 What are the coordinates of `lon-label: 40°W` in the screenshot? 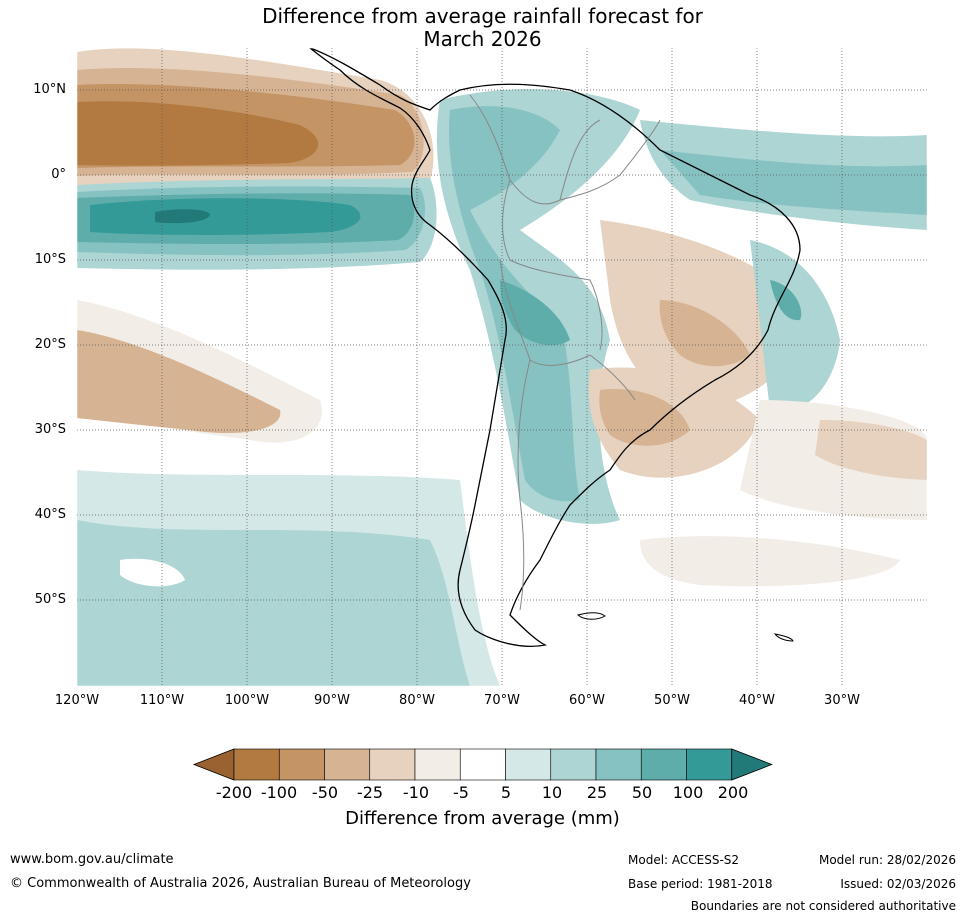 It's located at (757, 700).